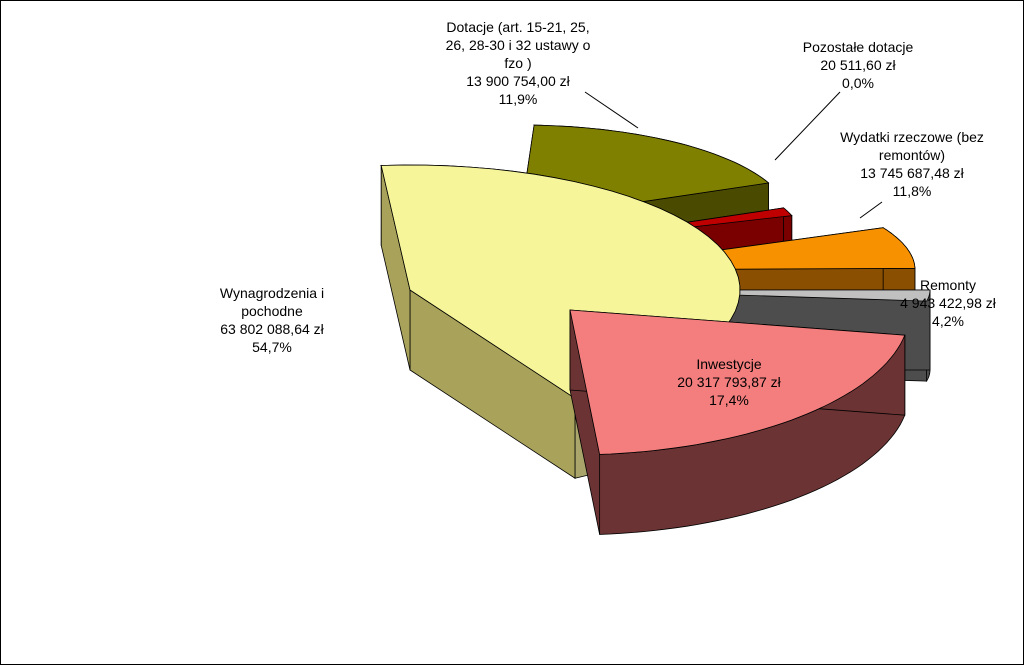  I want to click on data-label-line: 11,8%, so click(912, 191).